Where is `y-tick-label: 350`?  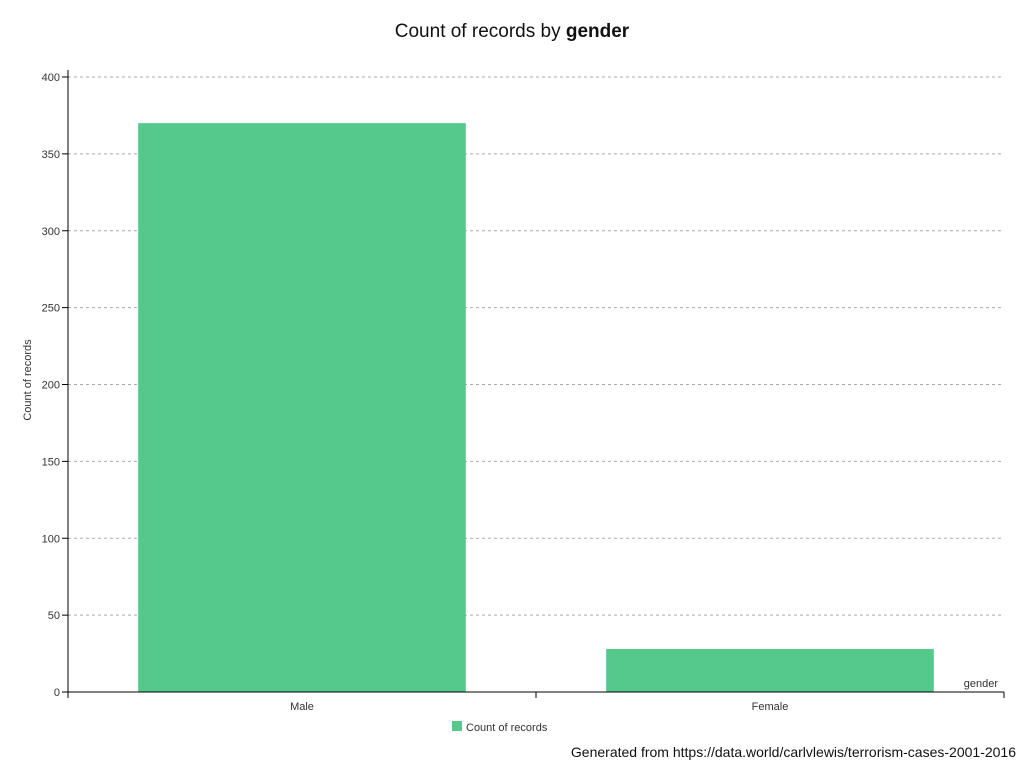
y-tick-label: 350 is located at coordinates (51, 155).